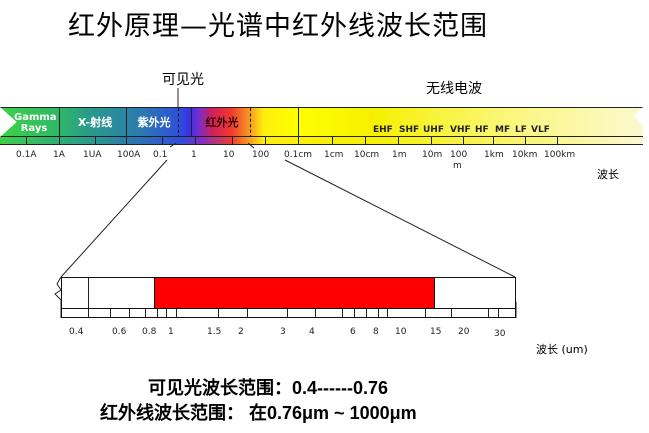 This screenshot has height=433, width=649. I want to click on bottom-tick: 4, so click(312, 332).